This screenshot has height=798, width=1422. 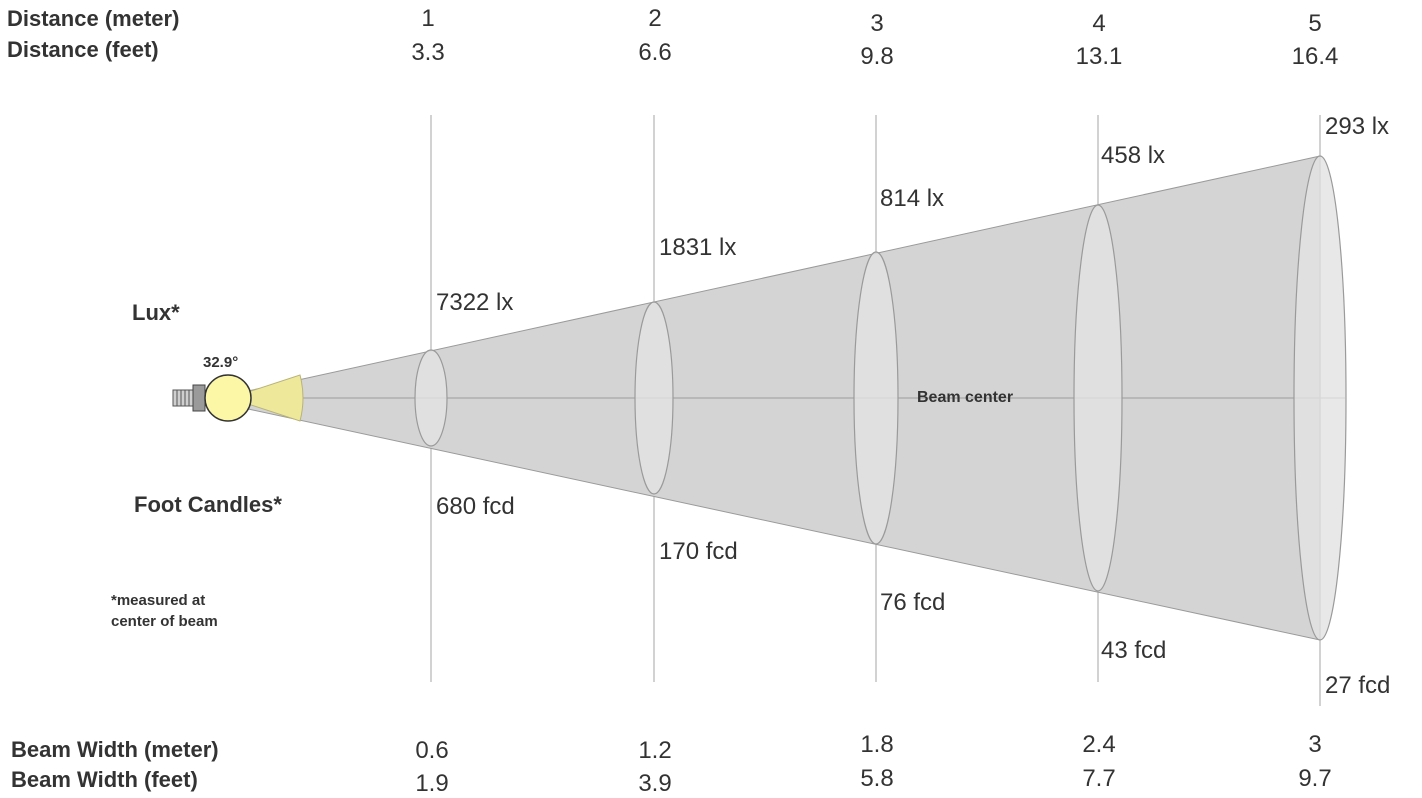 I want to click on beam-angle-label: 32.9°, so click(x=221, y=362).